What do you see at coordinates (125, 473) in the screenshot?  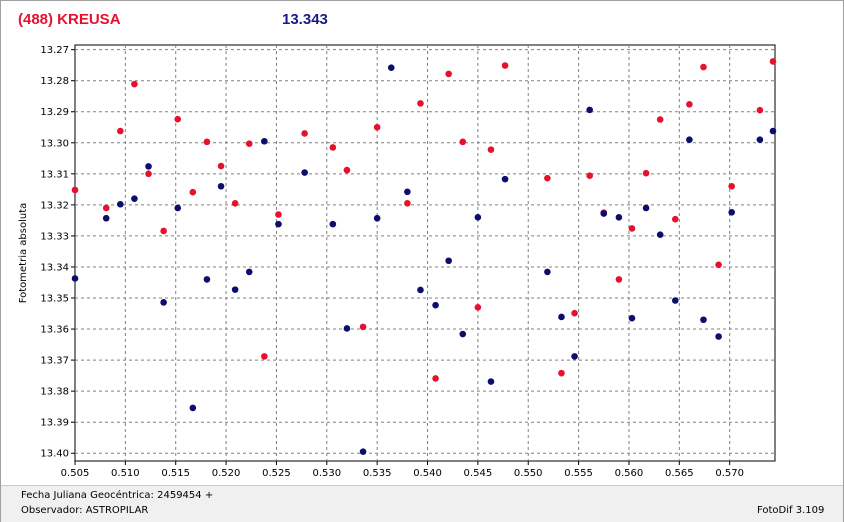 I see `x-tick-label: 0.510` at bounding box center [125, 473].